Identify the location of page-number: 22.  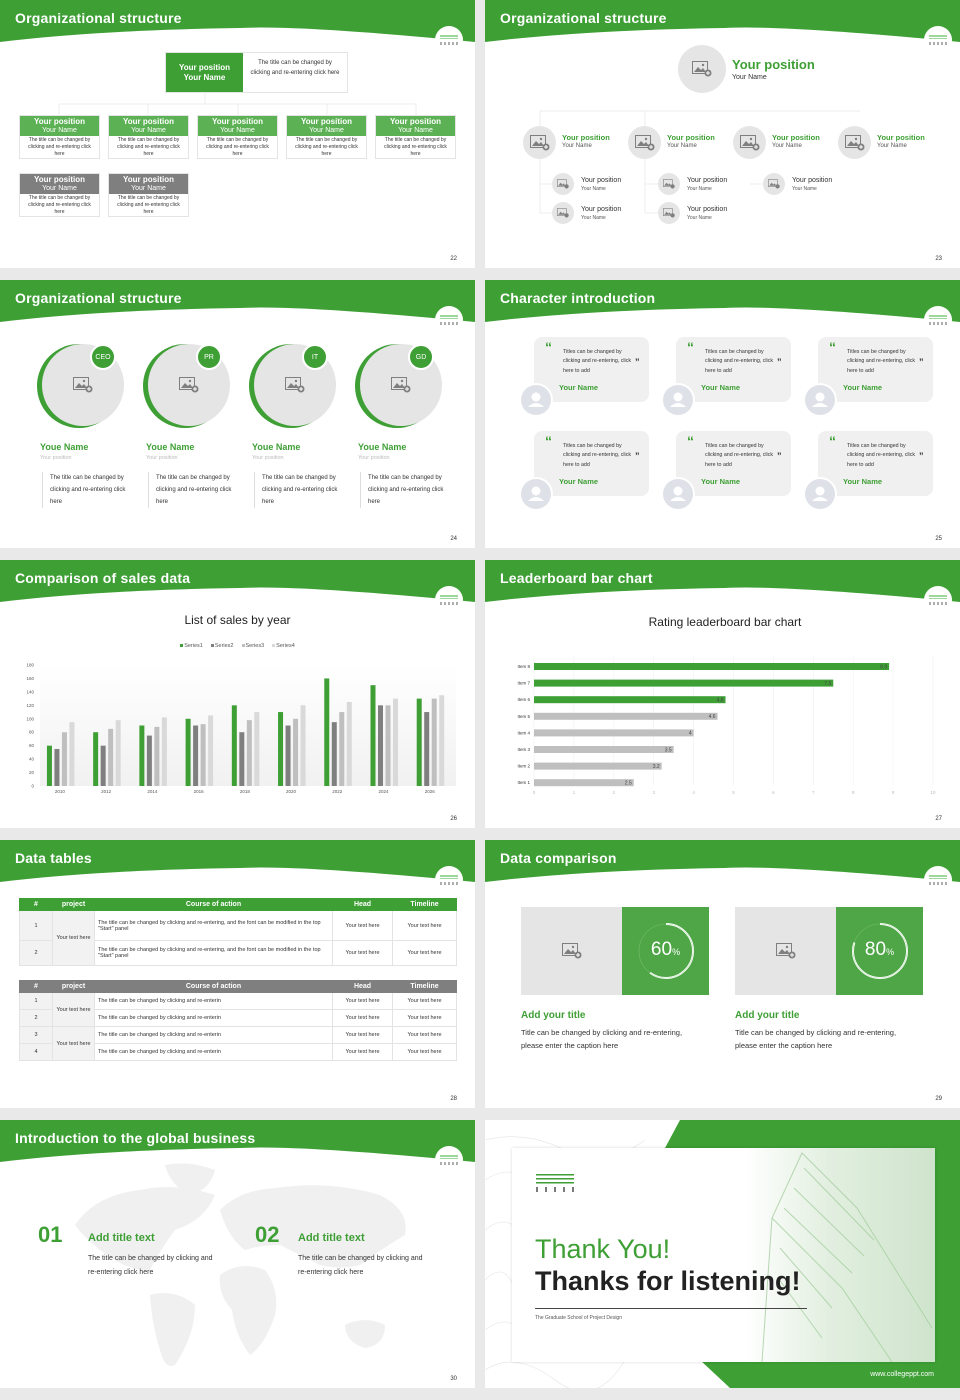
(453, 259).